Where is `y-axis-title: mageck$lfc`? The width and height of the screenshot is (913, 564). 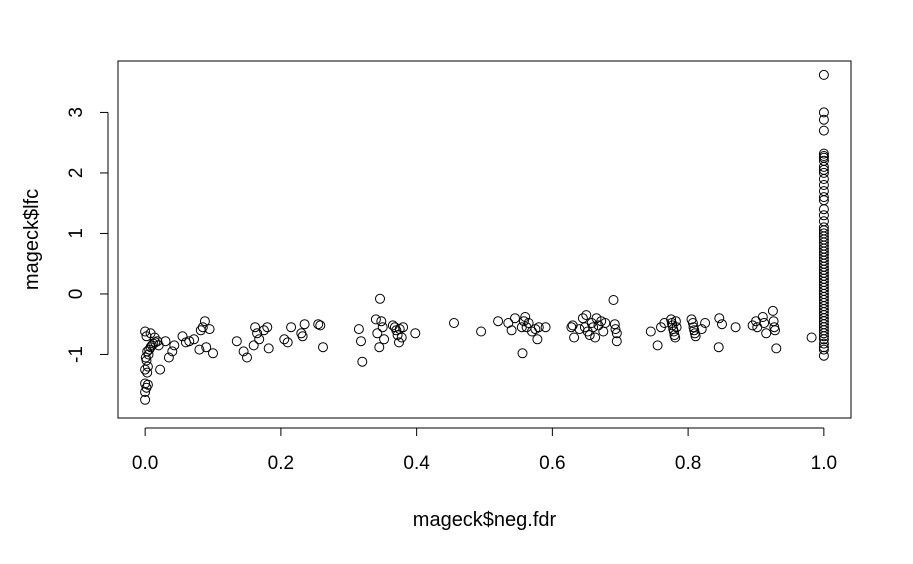 y-axis-title: mageck$lfc is located at coordinates (32, 239).